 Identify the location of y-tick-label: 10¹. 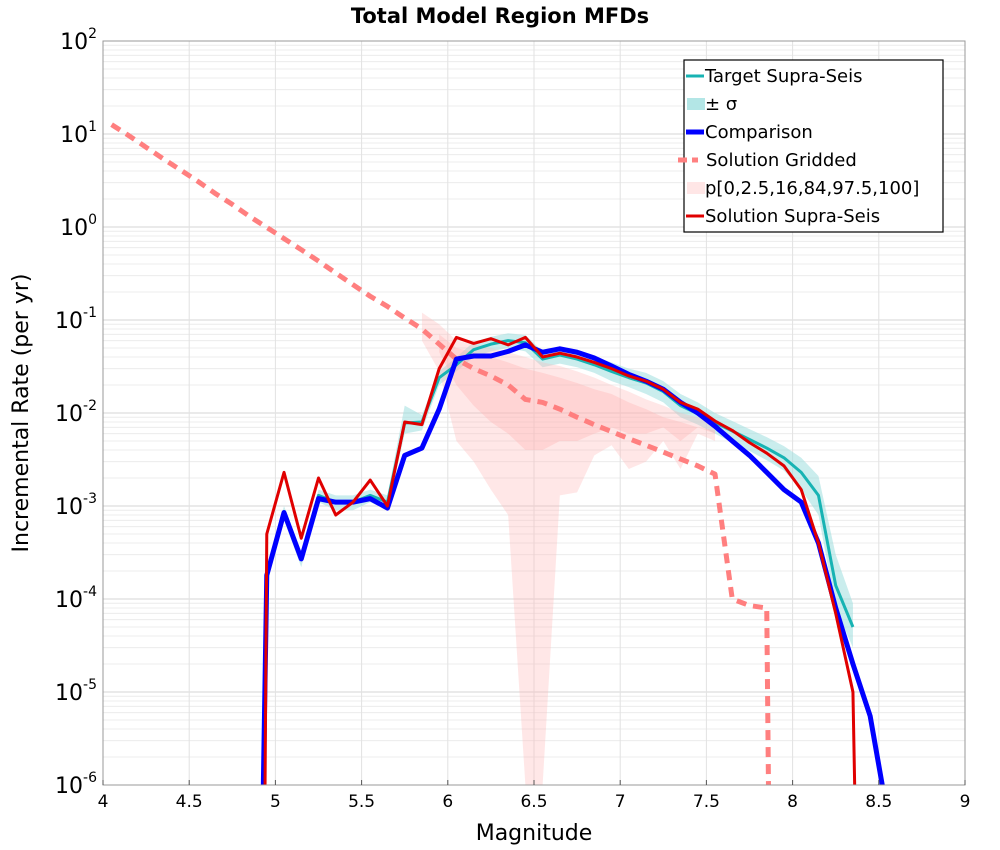
(78, 133).